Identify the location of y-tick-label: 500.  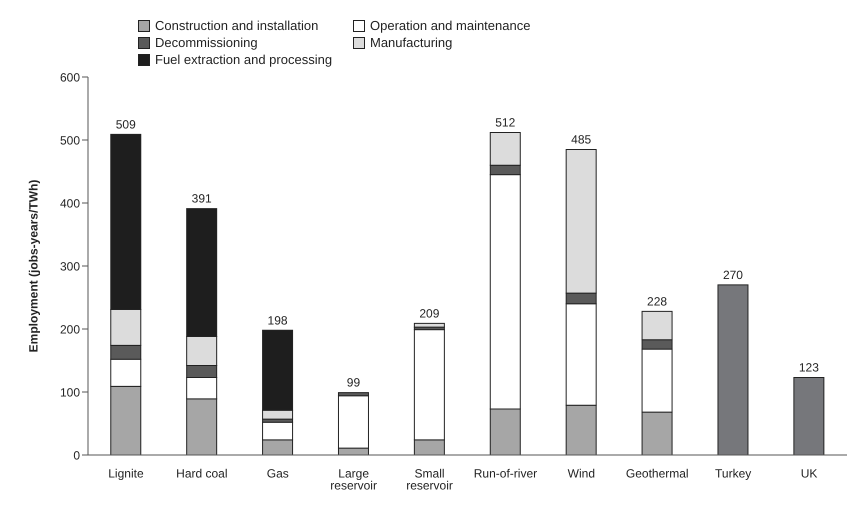
(70, 140).